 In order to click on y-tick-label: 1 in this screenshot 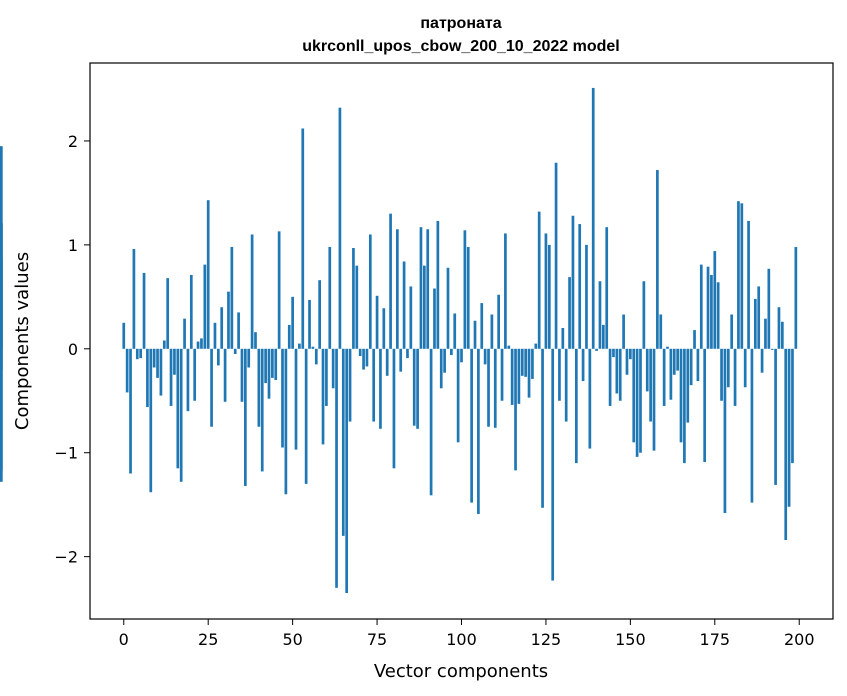, I will do `click(73, 245)`.